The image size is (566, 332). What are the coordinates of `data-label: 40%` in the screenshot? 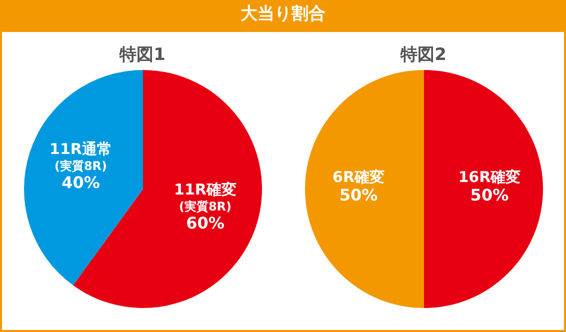 It's located at (80, 182).